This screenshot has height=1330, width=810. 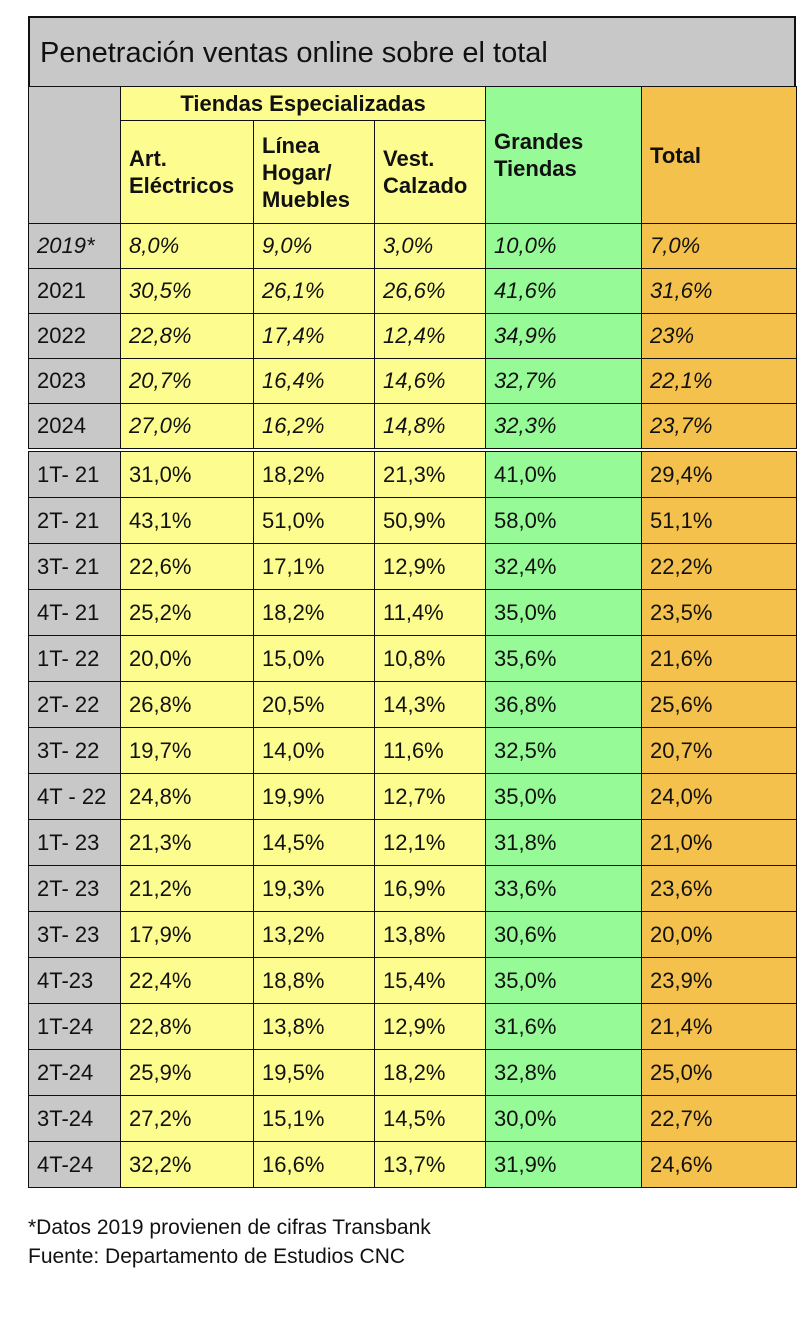 I want to click on value-cell: 41,0%, so click(x=564, y=473).